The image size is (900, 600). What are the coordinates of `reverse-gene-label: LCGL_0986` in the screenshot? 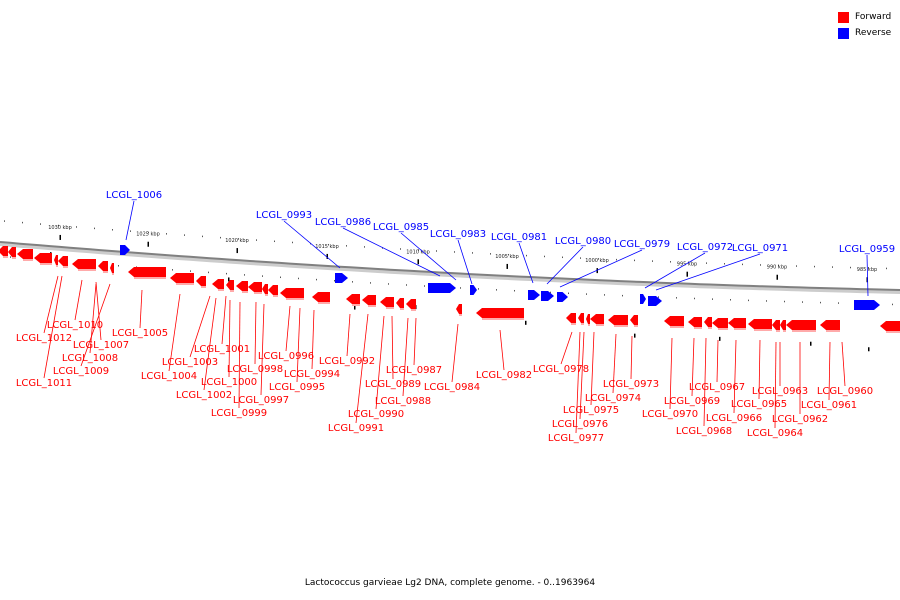 It's located at (343, 222).